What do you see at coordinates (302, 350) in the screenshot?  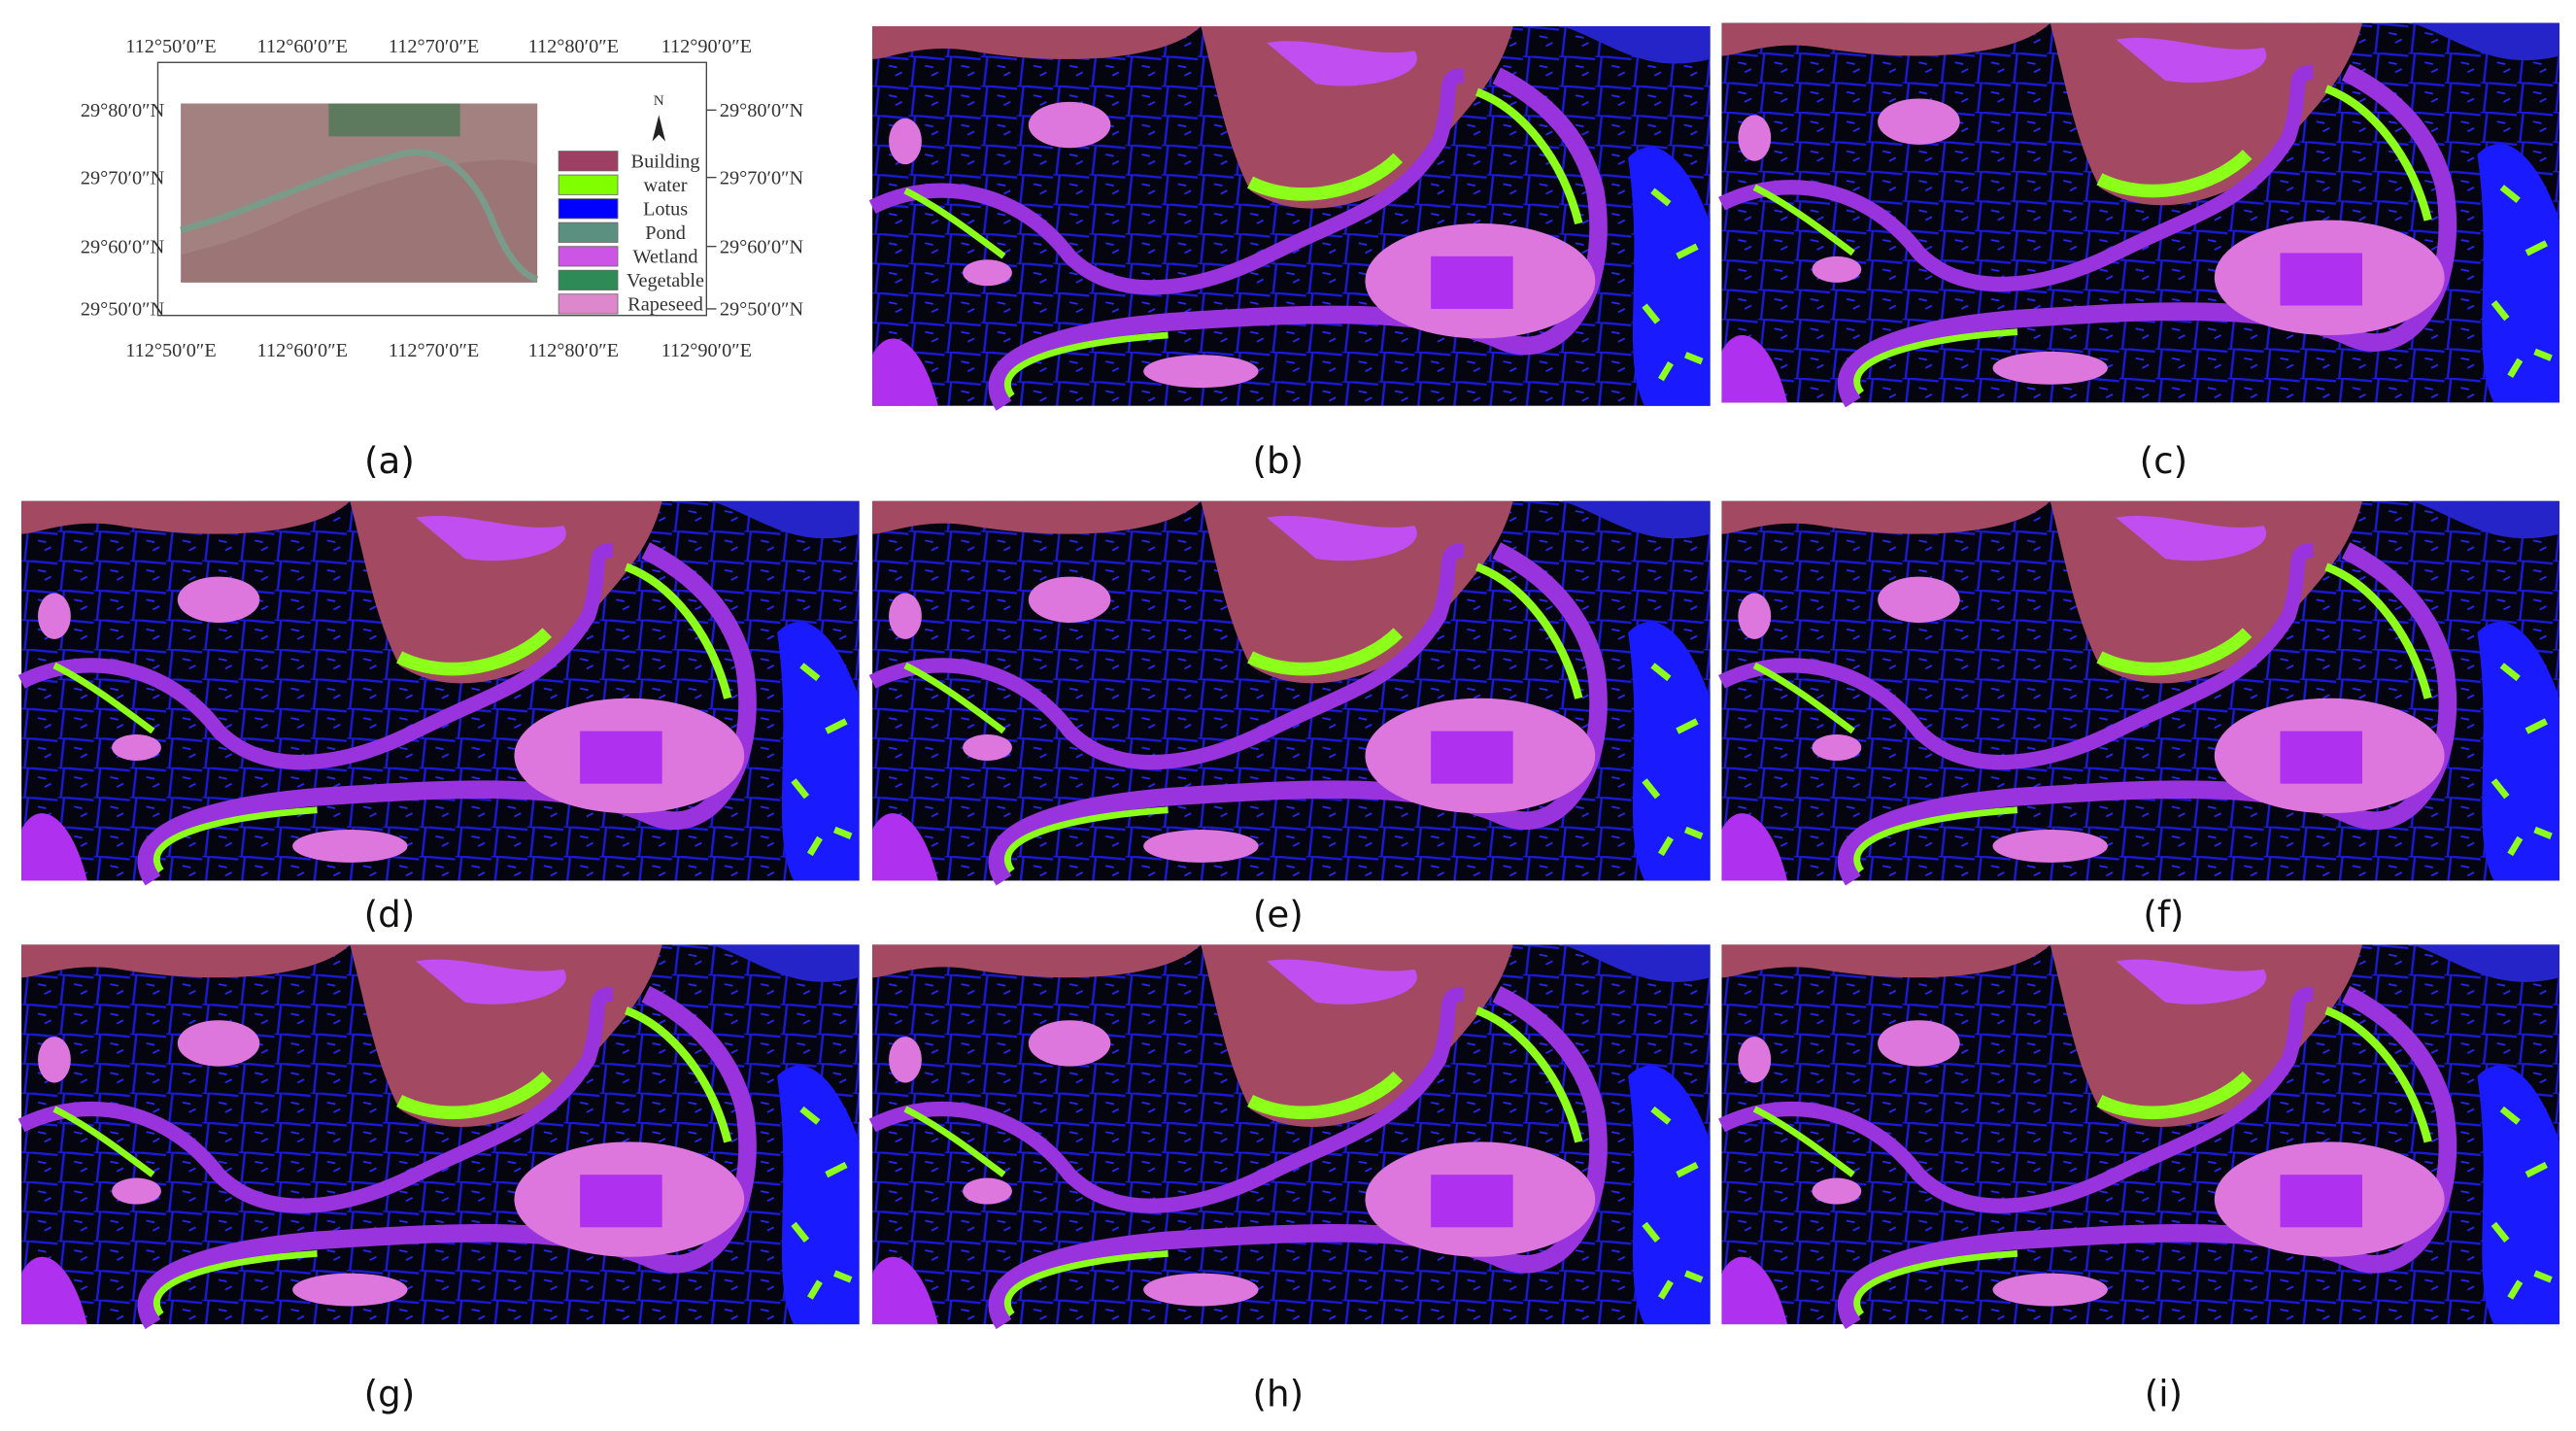 I see `bottom-tick-label: 112°60′0″E` at bounding box center [302, 350].